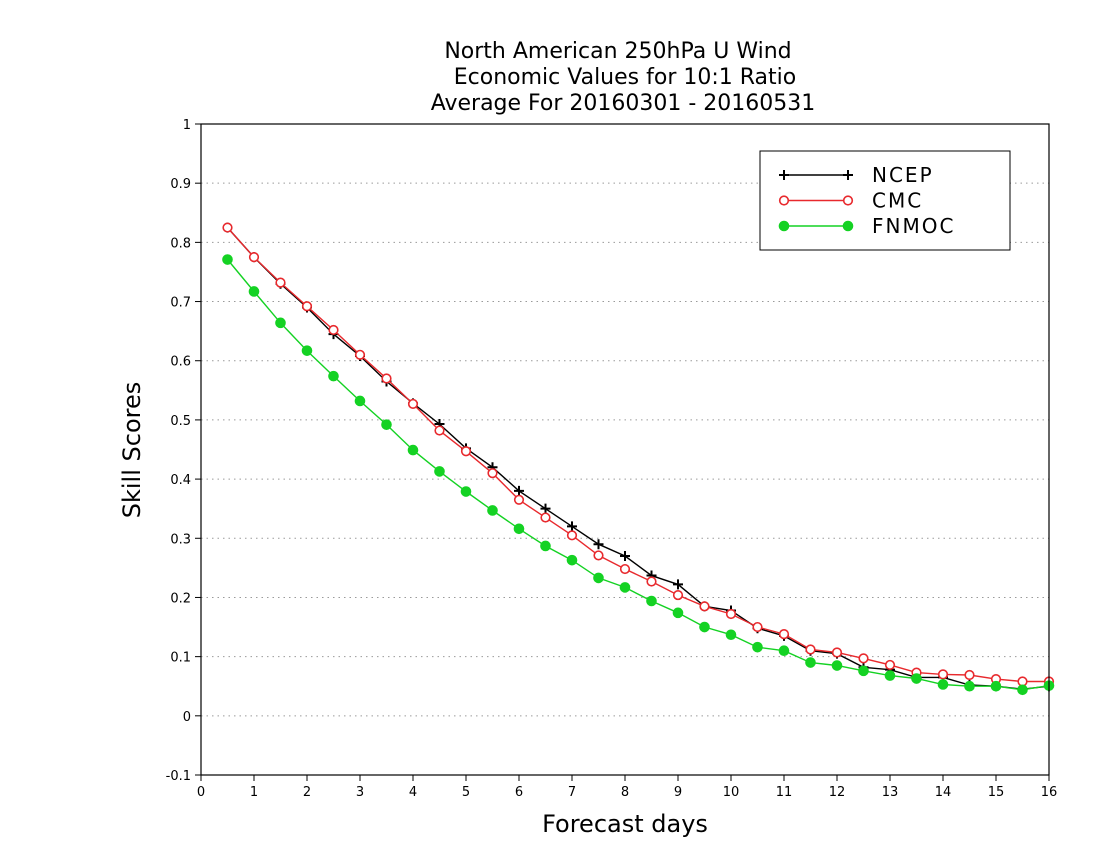 The width and height of the screenshot is (1100, 855). I want to click on x-tick-label: 6, so click(519, 792).